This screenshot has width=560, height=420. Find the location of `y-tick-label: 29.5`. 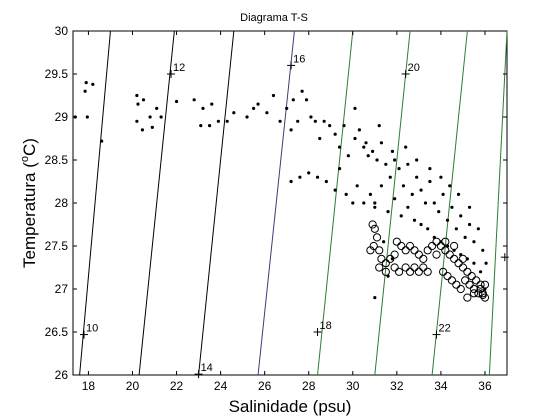

y-tick-label: 29.5 is located at coordinates (57, 74).